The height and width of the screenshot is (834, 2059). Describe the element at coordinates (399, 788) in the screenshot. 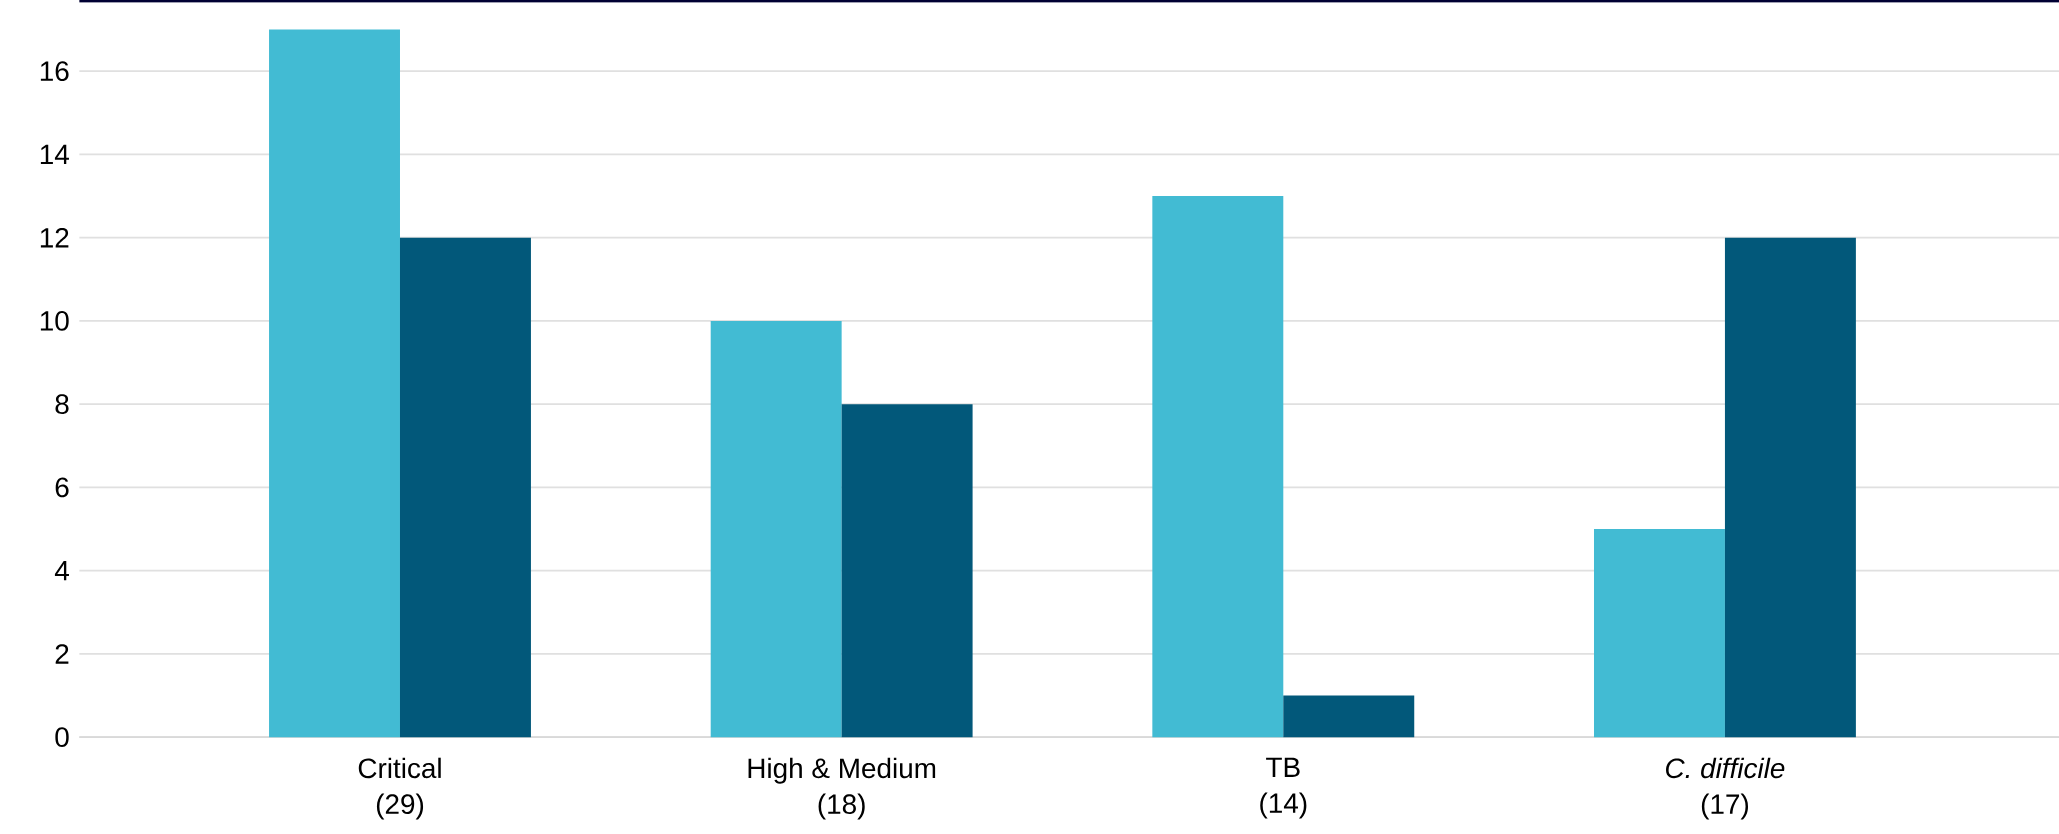

I see `x-tick-label: Critical (29)` at that location.